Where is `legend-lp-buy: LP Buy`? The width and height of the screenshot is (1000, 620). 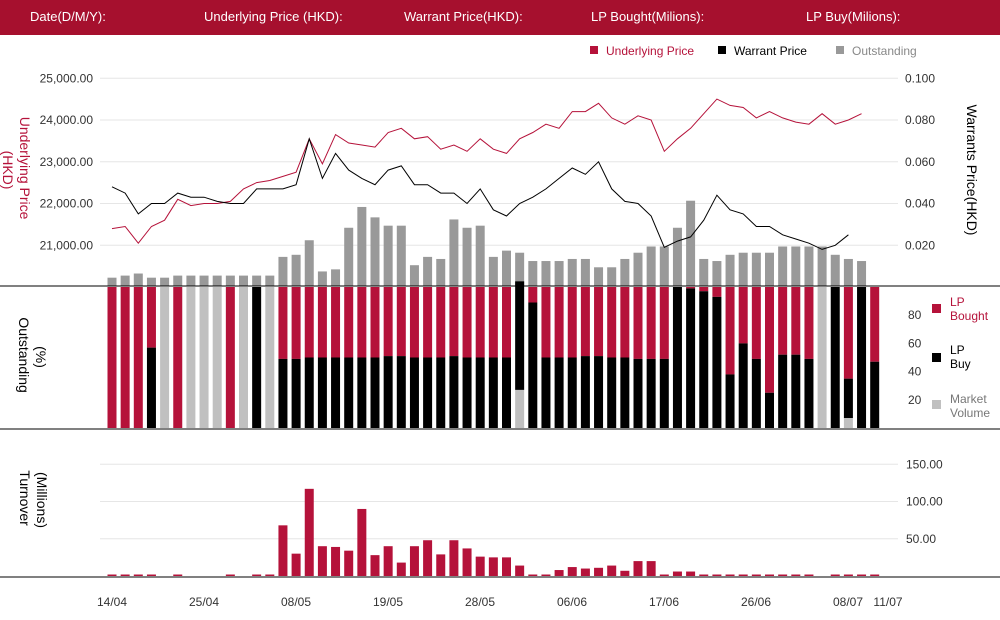 legend-lp-buy: LP Buy is located at coordinates (960, 357).